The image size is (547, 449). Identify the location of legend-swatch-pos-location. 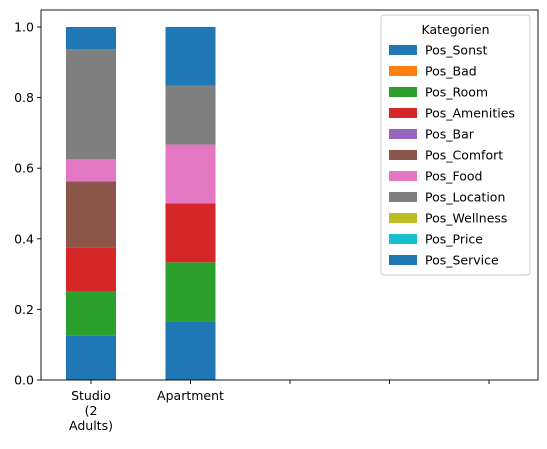
(403, 197).